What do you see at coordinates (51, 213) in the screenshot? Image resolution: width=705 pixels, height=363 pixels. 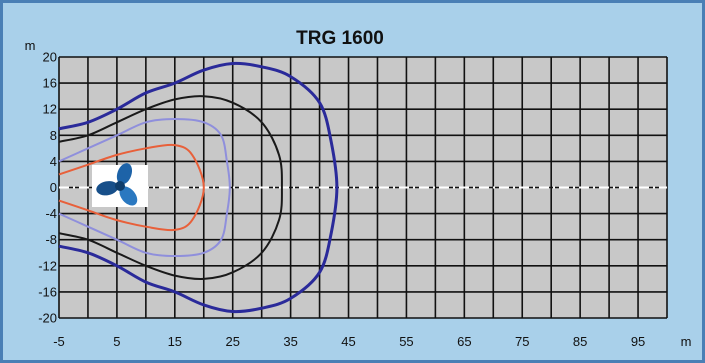 I see `y-tick-label: -4` at bounding box center [51, 213].